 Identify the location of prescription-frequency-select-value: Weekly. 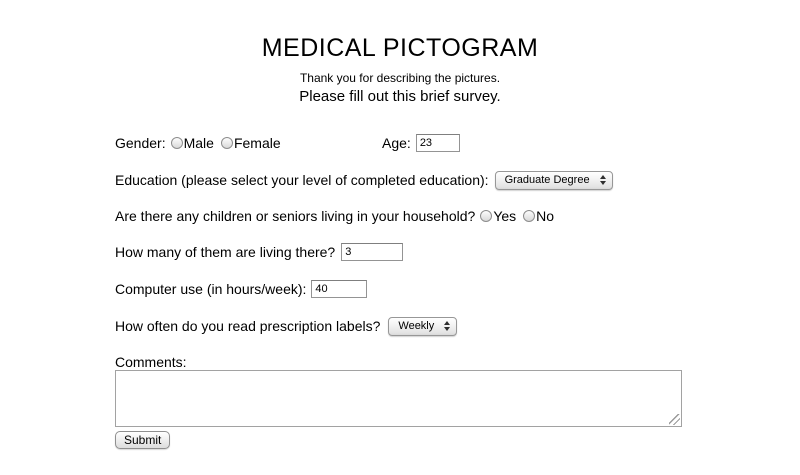
(416, 326).